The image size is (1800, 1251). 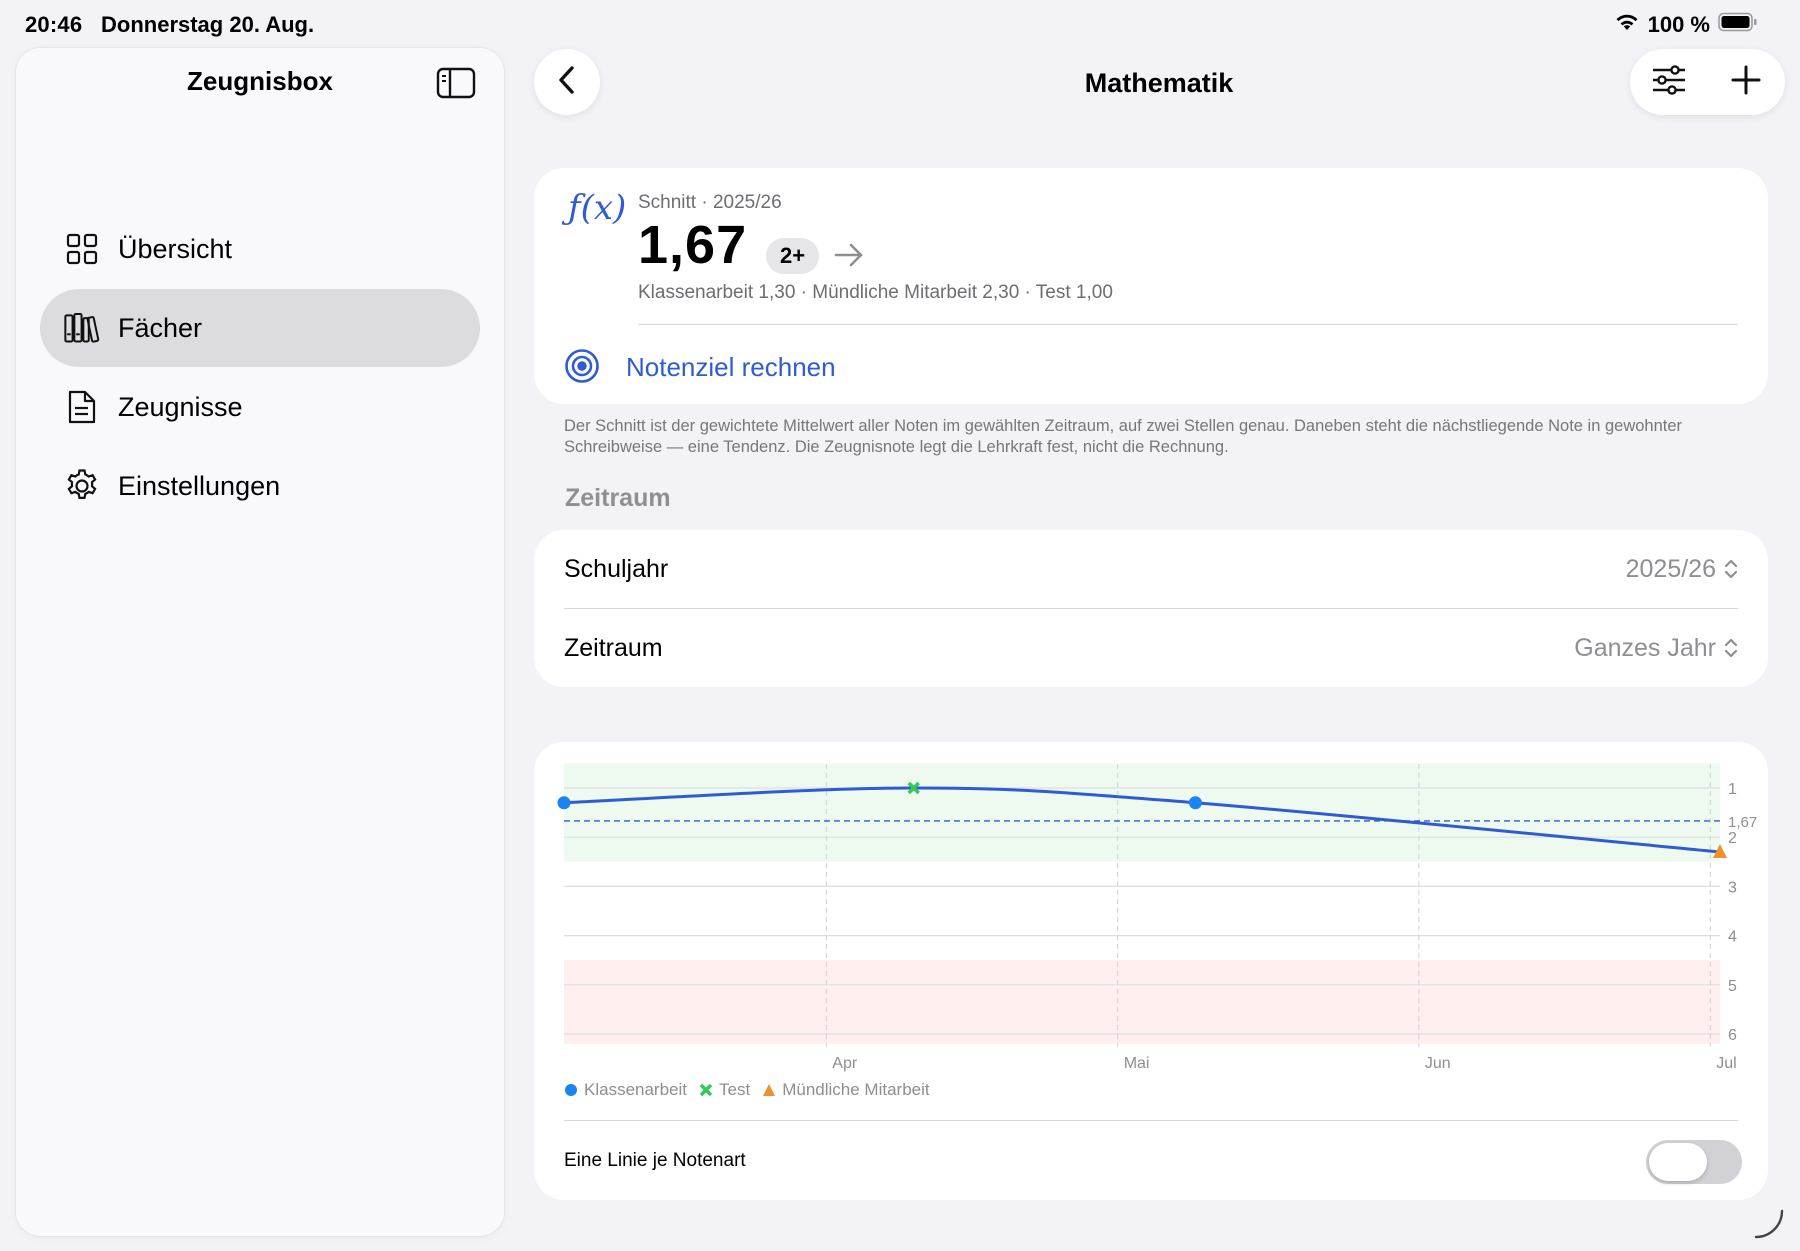 I want to click on period-label: Zeitraum, so click(x=613, y=647).